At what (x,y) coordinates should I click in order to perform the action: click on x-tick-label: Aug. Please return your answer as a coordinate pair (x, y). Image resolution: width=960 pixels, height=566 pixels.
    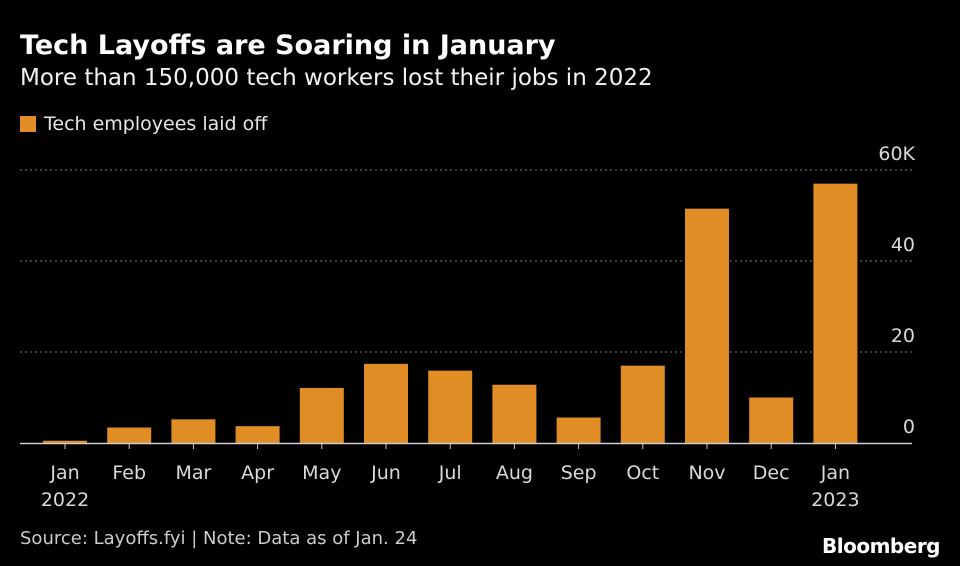
    Looking at the image, I should click on (514, 473).